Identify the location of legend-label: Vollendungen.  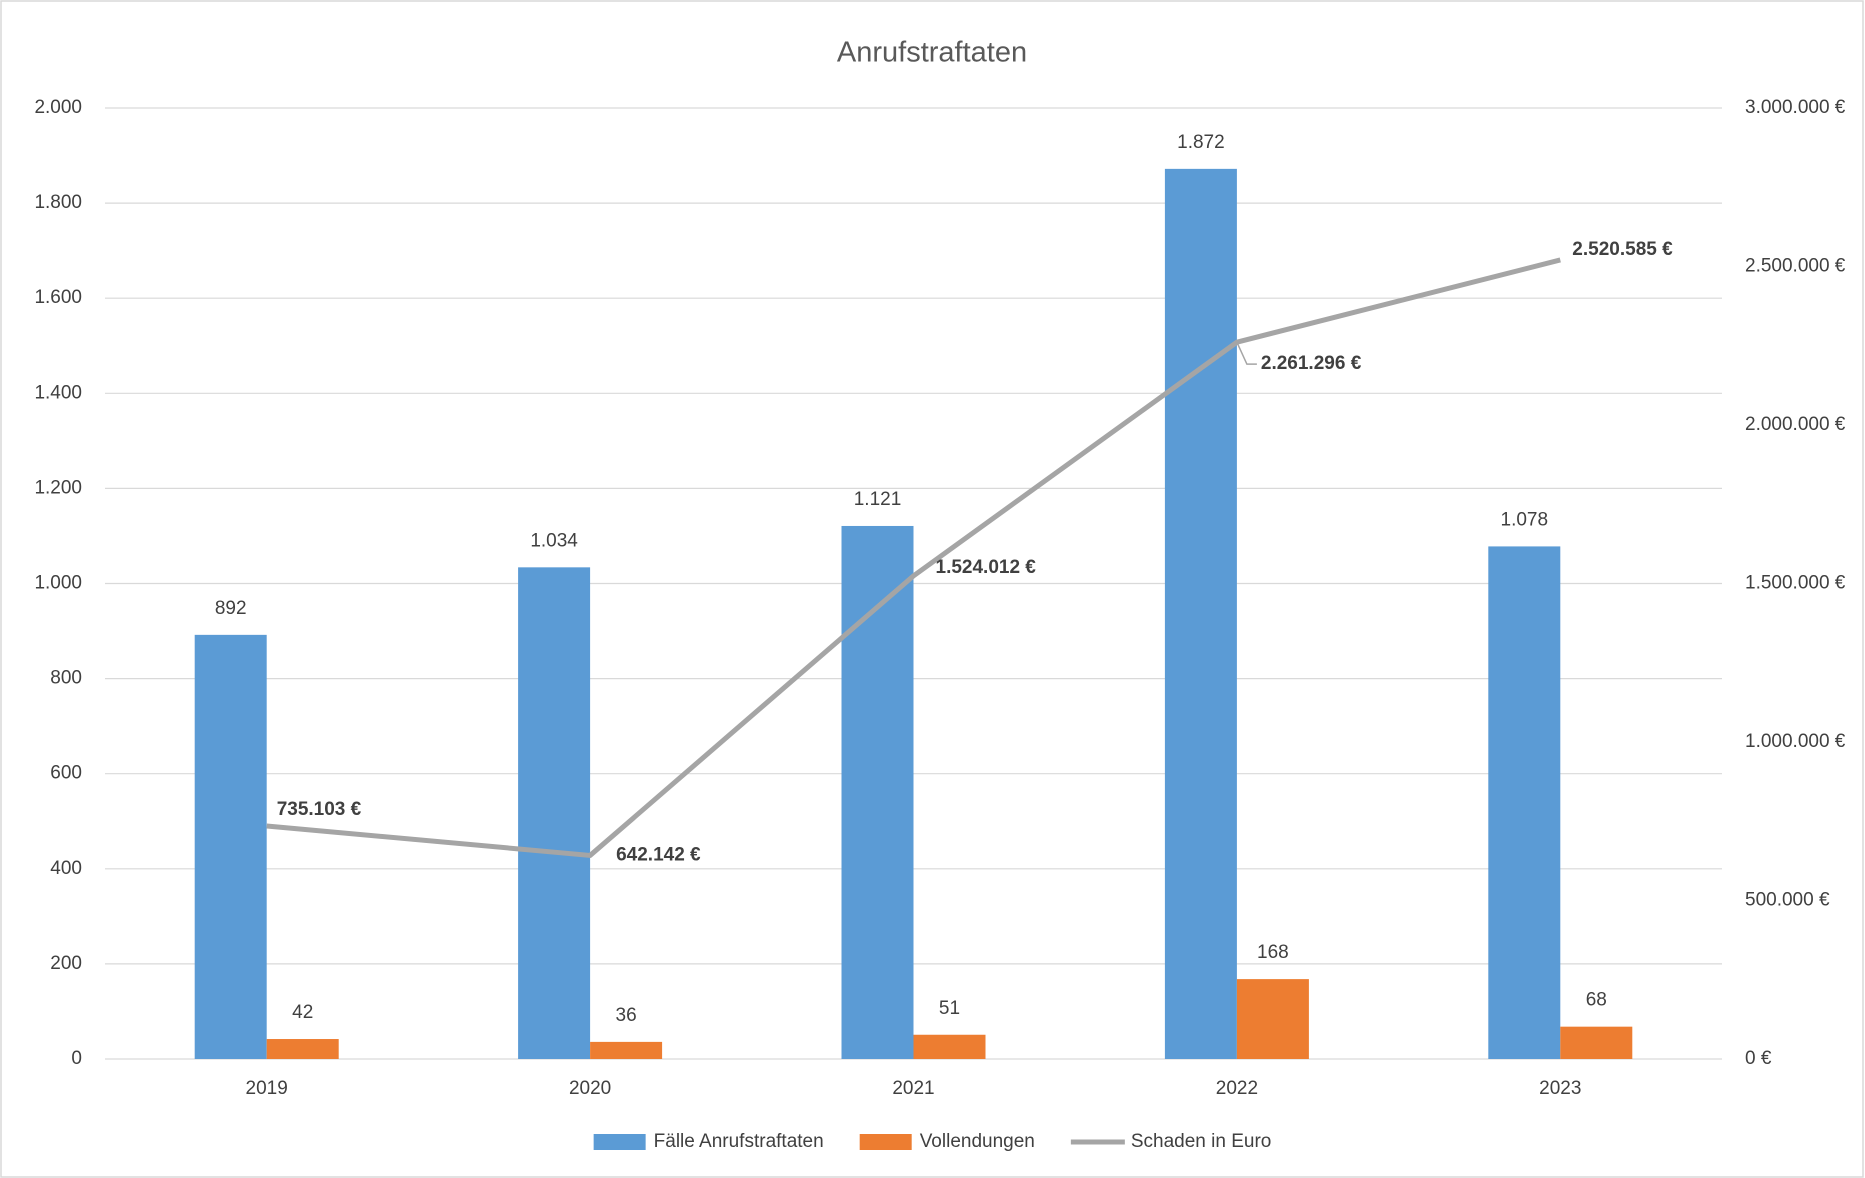
(977, 1141).